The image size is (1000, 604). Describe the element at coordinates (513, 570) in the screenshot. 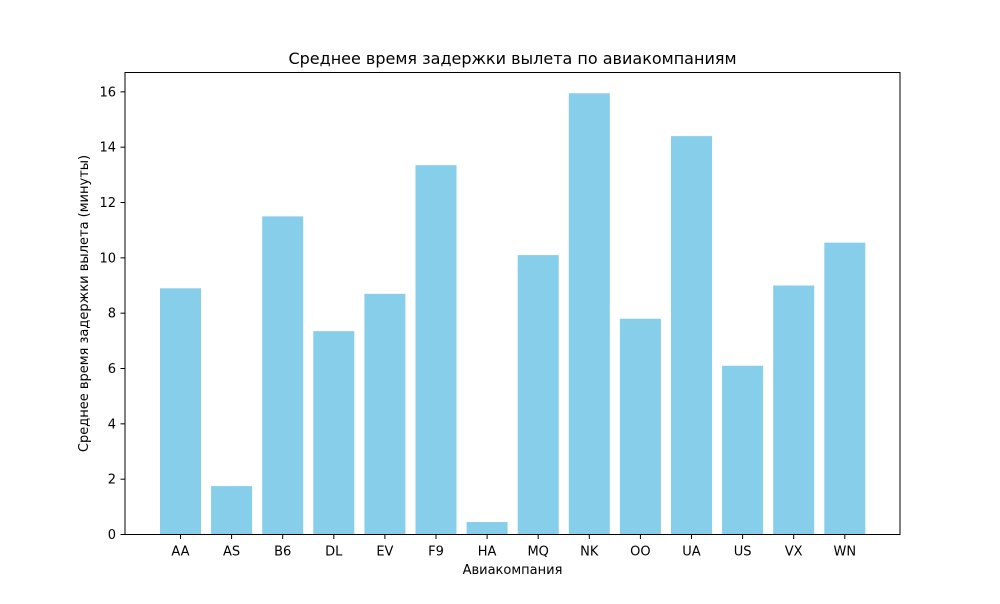

I see `x-axis-label: Авиакомпания` at that location.